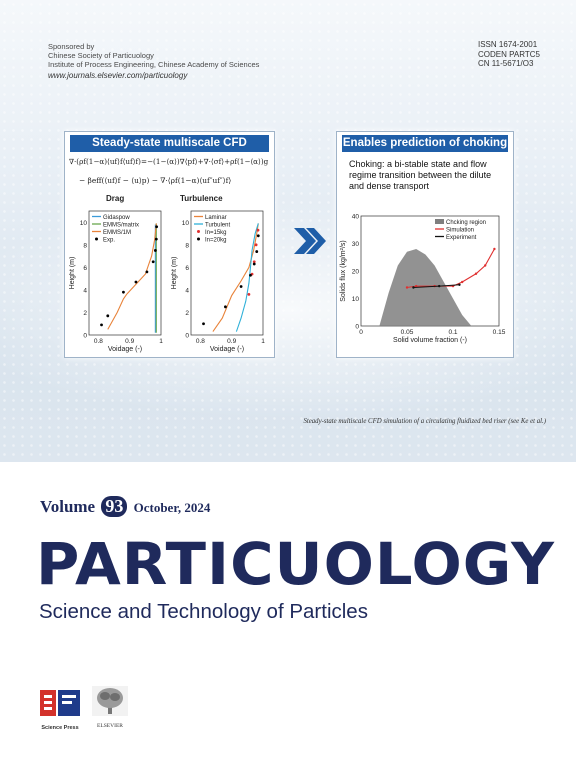  What do you see at coordinates (68, 506) in the screenshot?
I see `volume-prefix: Volume` at bounding box center [68, 506].